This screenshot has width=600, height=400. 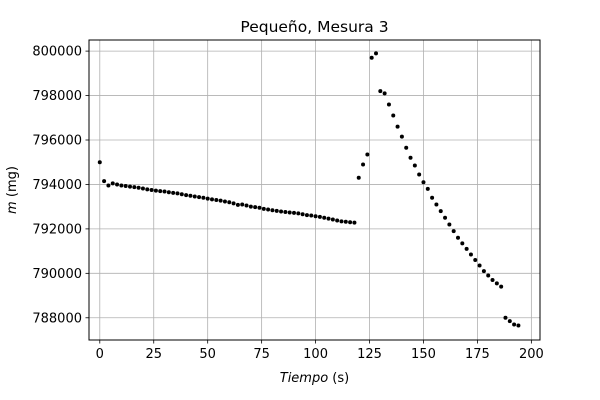 I want to click on x-tick-label: 75, so click(x=261, y=354).